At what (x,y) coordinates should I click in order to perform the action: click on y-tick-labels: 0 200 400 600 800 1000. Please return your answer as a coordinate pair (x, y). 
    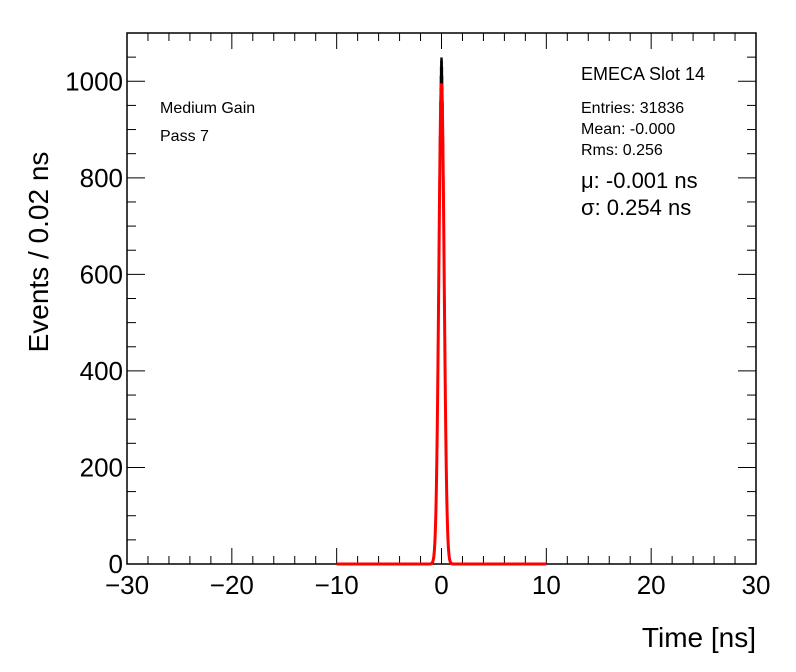
    Looking at the image, I should click on (94, 322).